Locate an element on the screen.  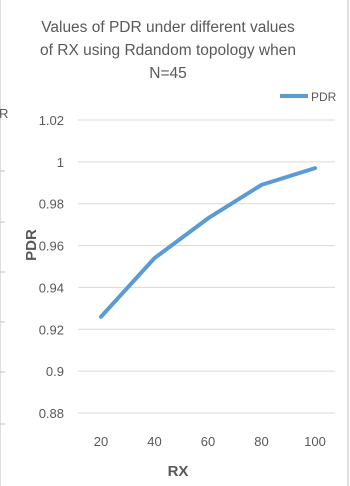
left-edge-ticks is located at coordinates (2, 297).